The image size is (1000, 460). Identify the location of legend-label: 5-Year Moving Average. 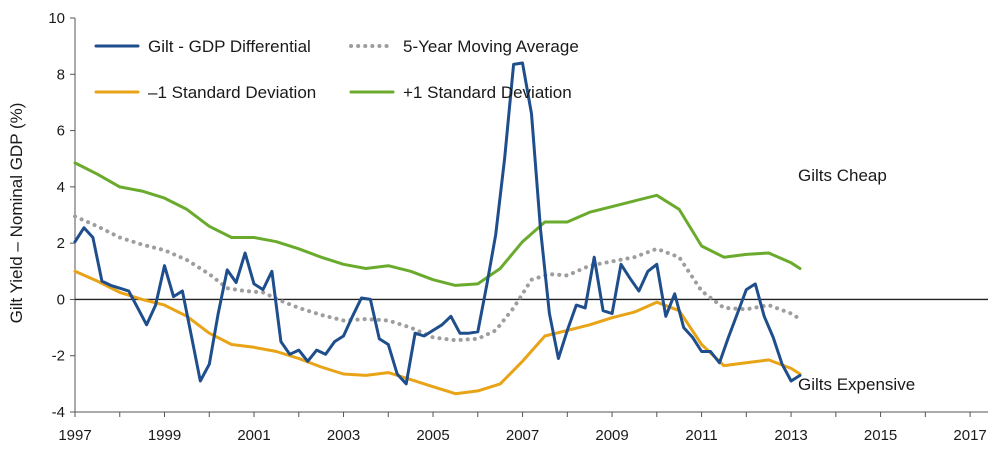
(491, 46).